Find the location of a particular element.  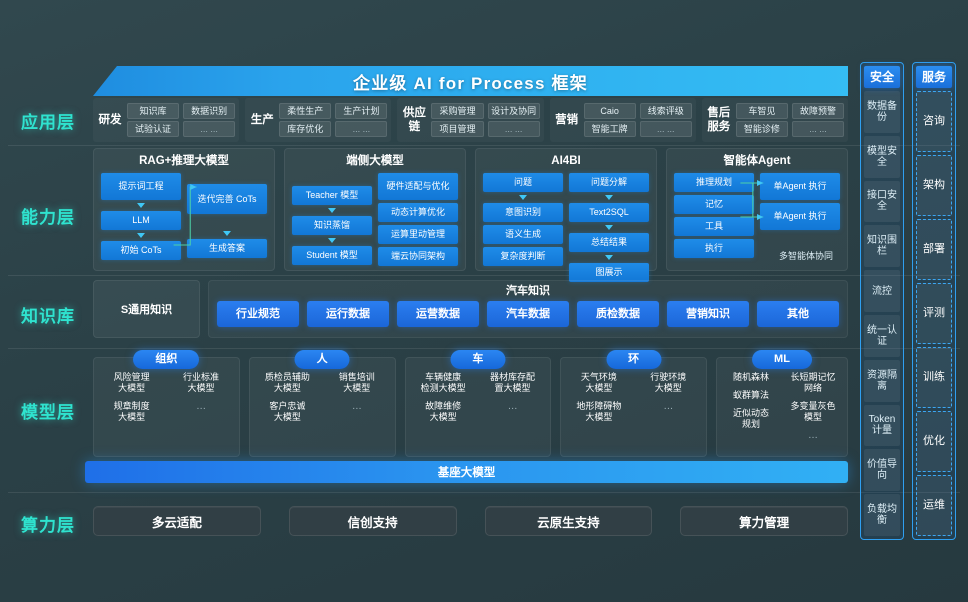

capability-node: 意图识别 is located at coordinates (523, 212).